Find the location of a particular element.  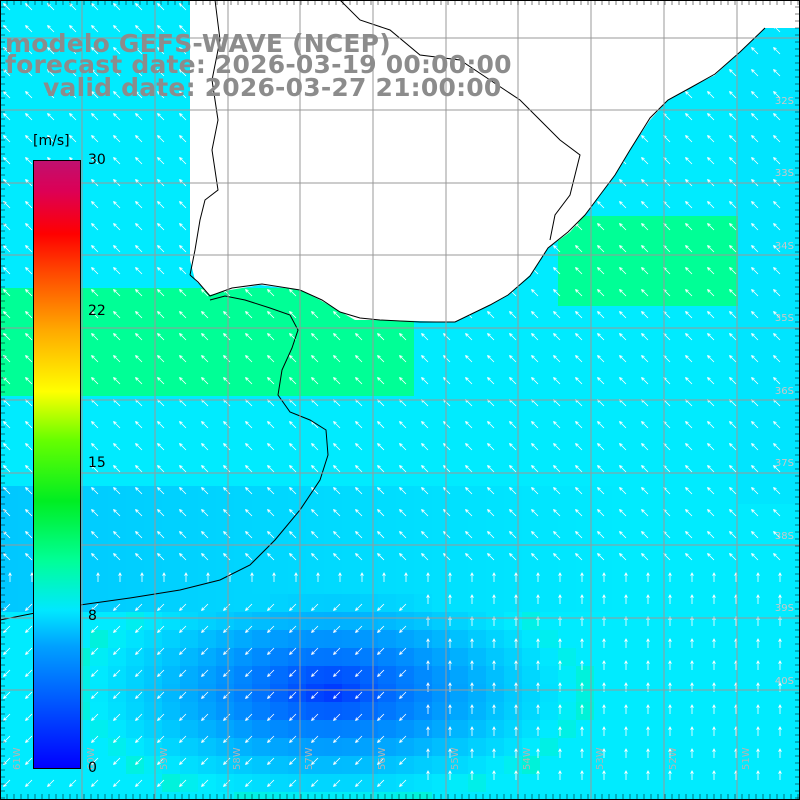

latitude-label: 32S is located at coordinates (784, 101).